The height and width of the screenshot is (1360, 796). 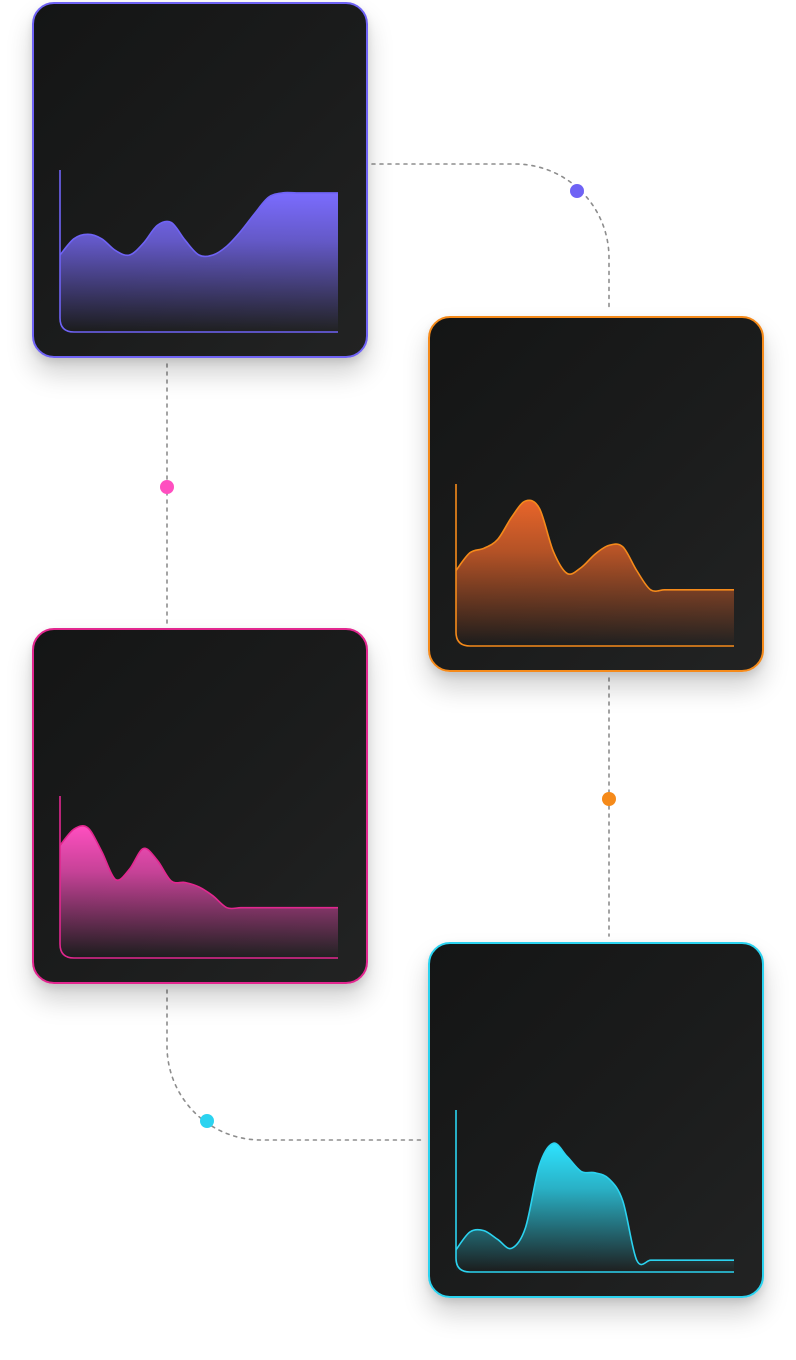 I want to click on area-chart-purple, so click(x=198, y=251).